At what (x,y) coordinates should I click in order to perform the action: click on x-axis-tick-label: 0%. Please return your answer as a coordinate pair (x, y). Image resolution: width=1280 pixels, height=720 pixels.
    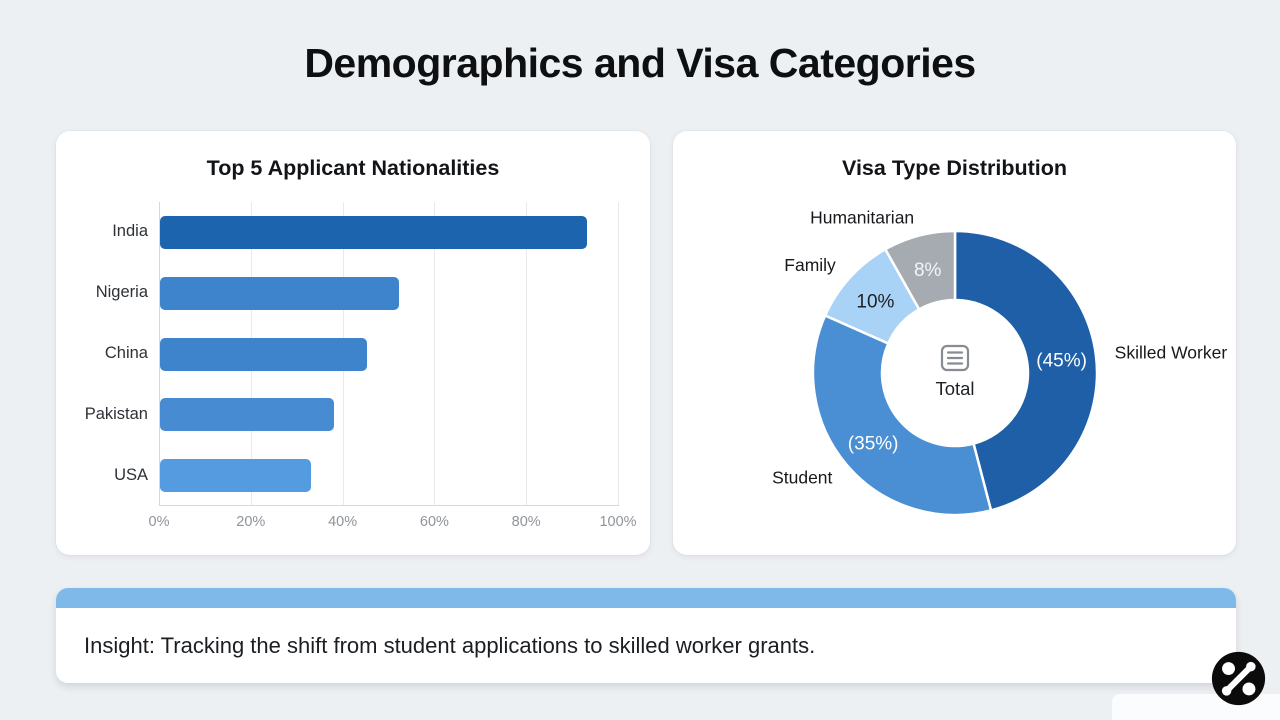
    Looking at the image, I should click on (159, 522).